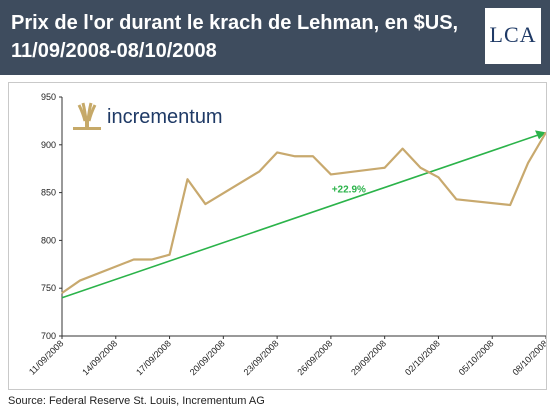 This screenshot has width=550, height=412. What do you see at coordinates (48, 288) in the screenshot?
I see `y-tick-label: 750` at bounding box center [48, 288].